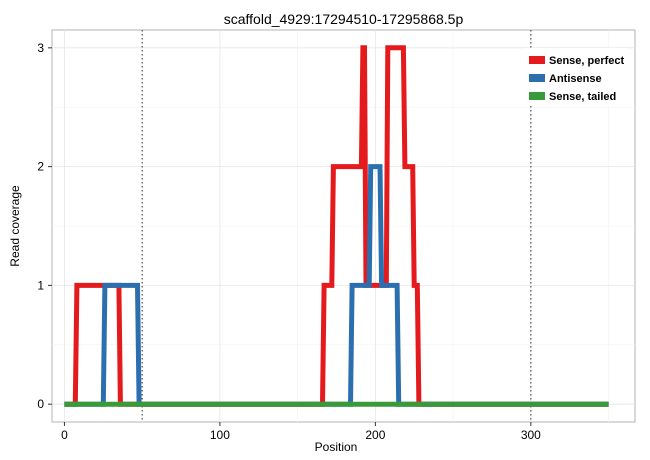 Image resolution: width=650 pixels, height=460 pixels. Describe the element at coordinates (587, 61) in the screenshot. I see `legend-label: Sense, perfect` at that location.